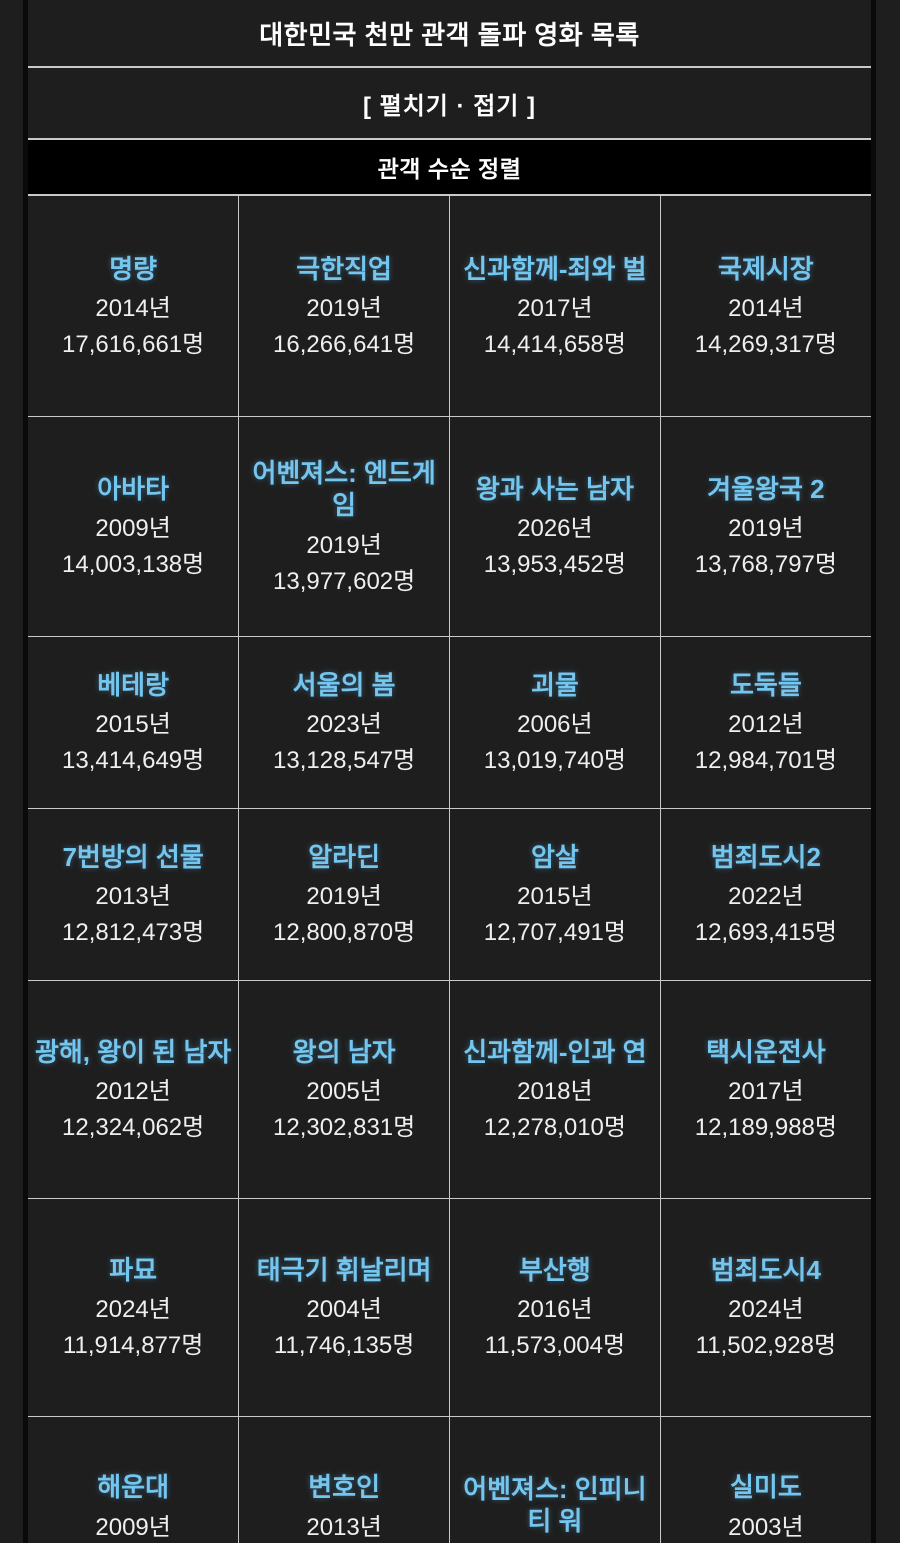 Image resolution: width=900 pixels, height=1543 pixels. Describe the element at coordinates (133, 488) in the screenshot. I see `movie-title: 아바타` at that location.